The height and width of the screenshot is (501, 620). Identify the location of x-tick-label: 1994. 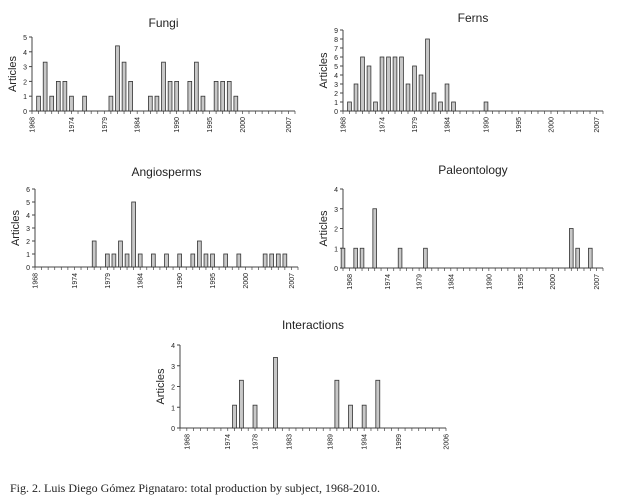
(365, 442).